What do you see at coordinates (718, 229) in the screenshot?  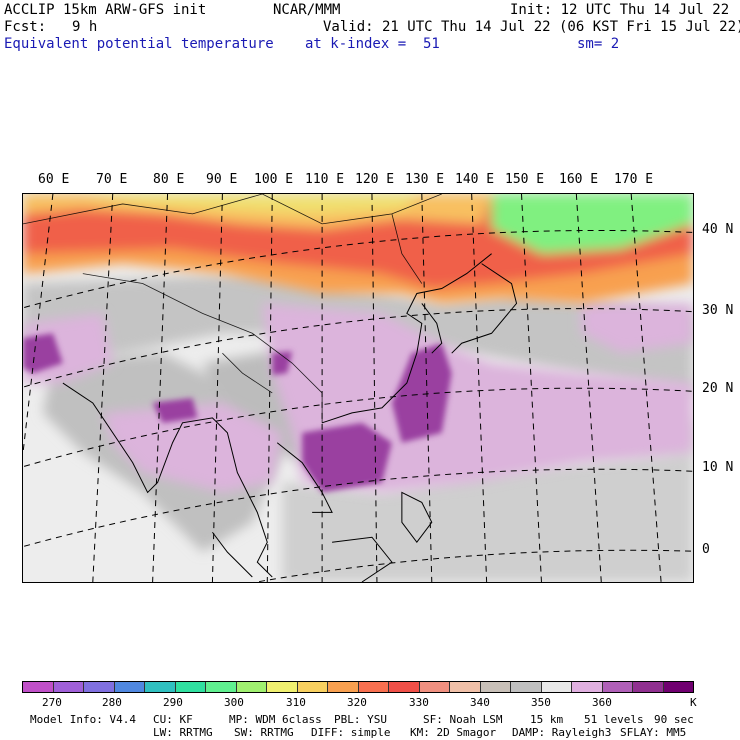 I see `lat-label: 40 N` at bounding box center [718, 229].